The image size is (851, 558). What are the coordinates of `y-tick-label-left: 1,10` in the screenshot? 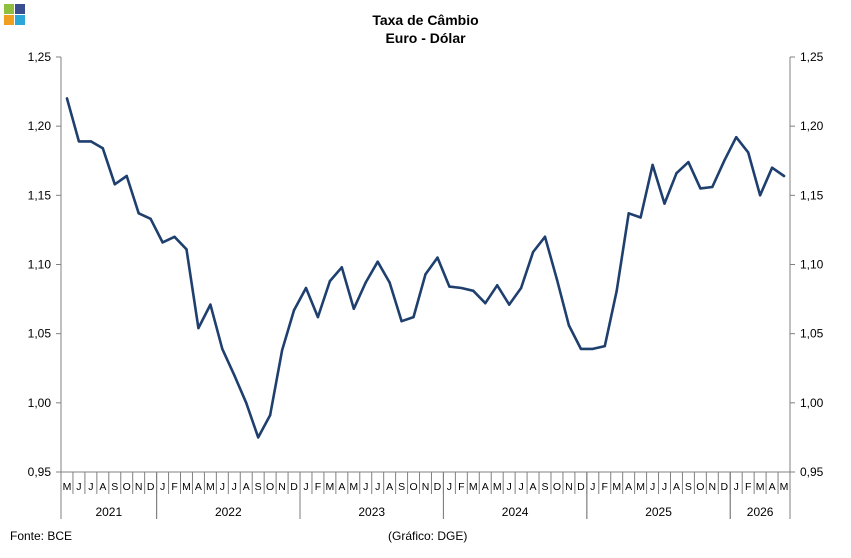 It's located at (40, 265).